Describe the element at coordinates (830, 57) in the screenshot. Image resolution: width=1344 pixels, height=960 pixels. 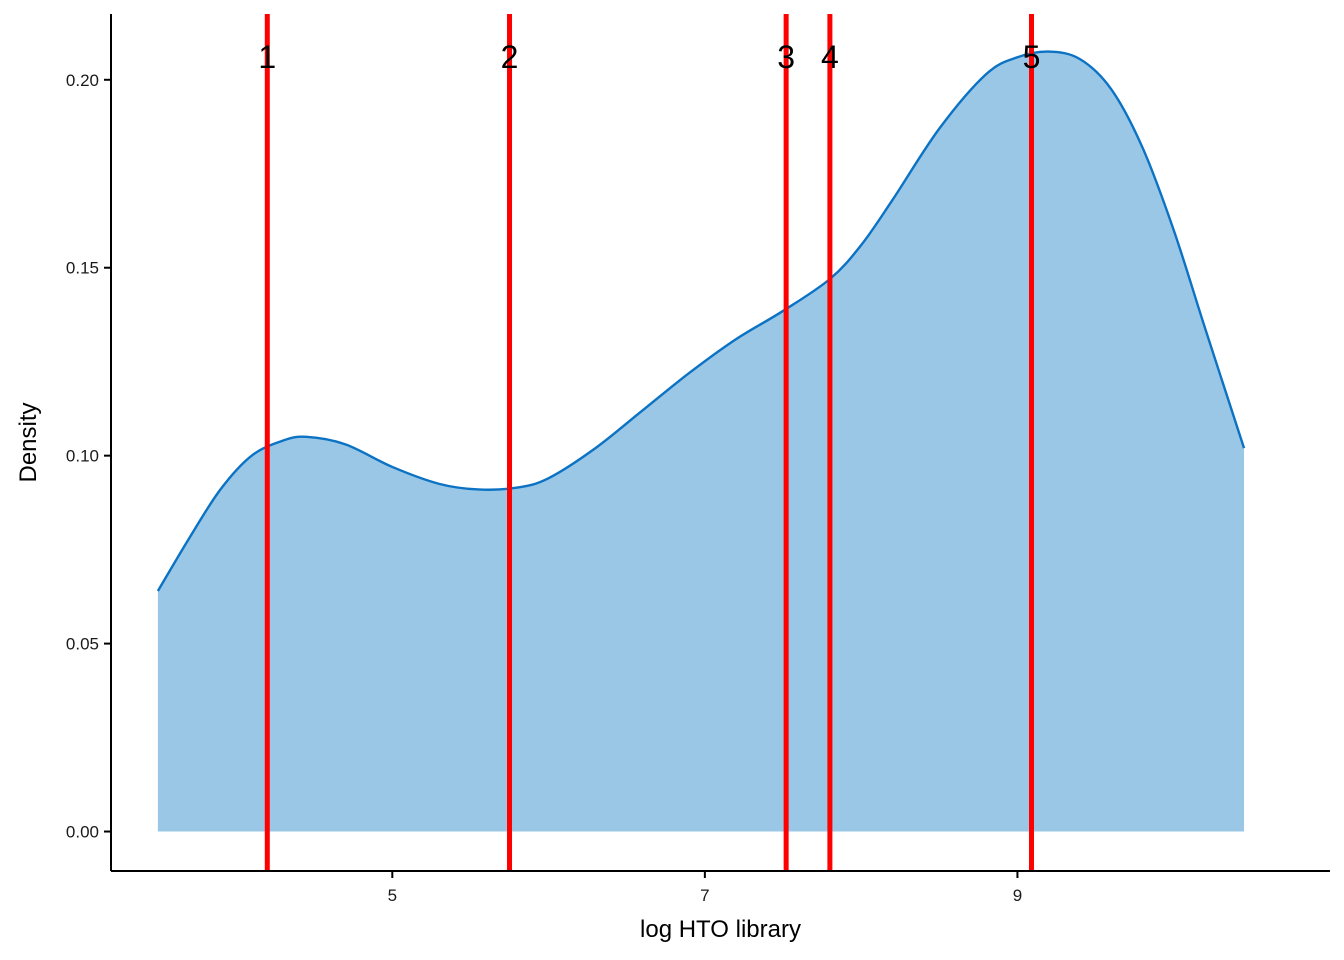
I see `vline-label-4: 4` at that location.